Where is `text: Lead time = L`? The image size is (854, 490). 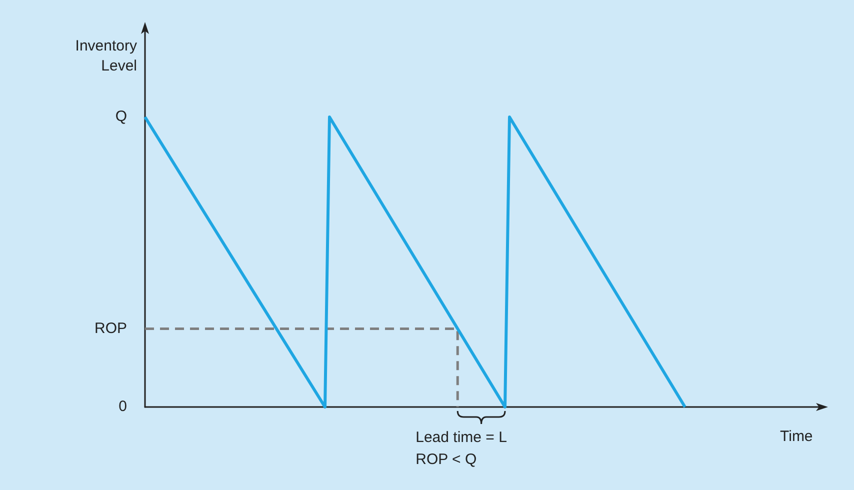
text: Lead time = L is located at coordinates (461, 437).